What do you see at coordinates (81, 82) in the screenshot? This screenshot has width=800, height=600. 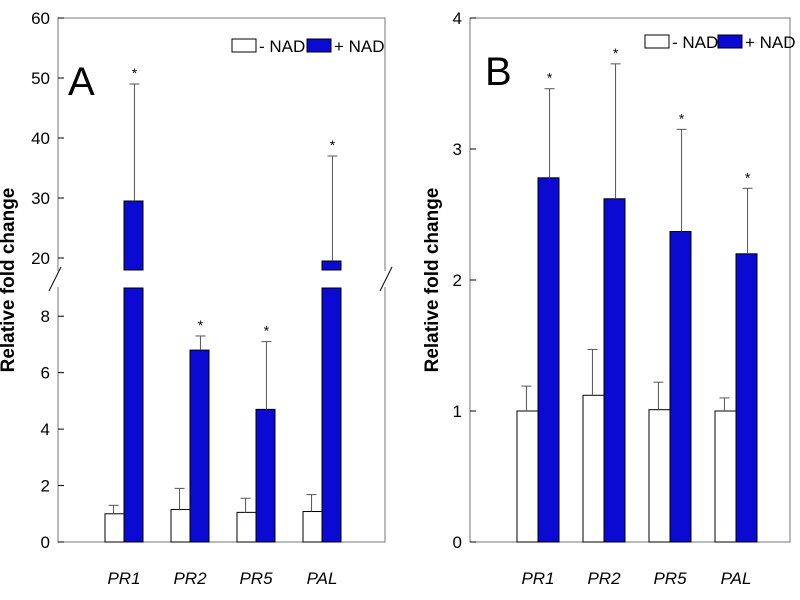 I see `panel-letter: A` at bounding box center [81, 82].